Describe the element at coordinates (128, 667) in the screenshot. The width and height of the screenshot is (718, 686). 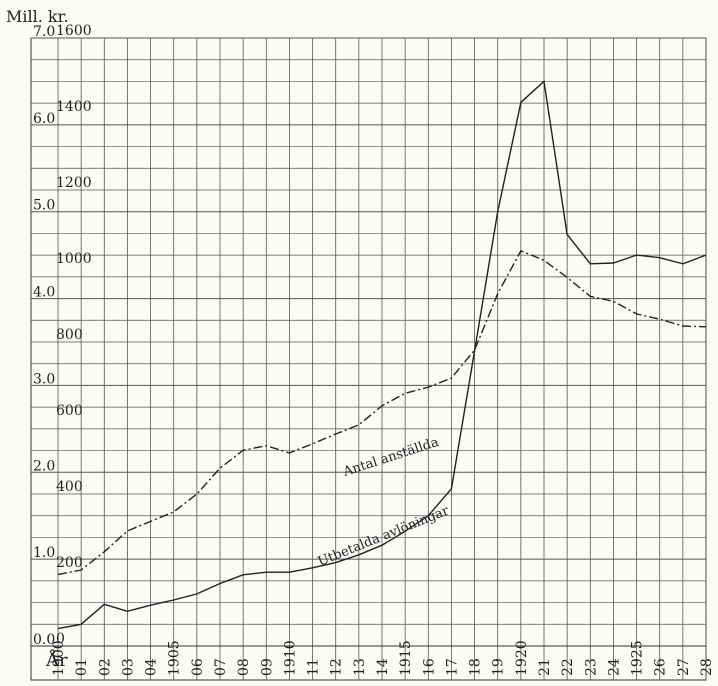
I see `x-tick-label: 03` at that location.